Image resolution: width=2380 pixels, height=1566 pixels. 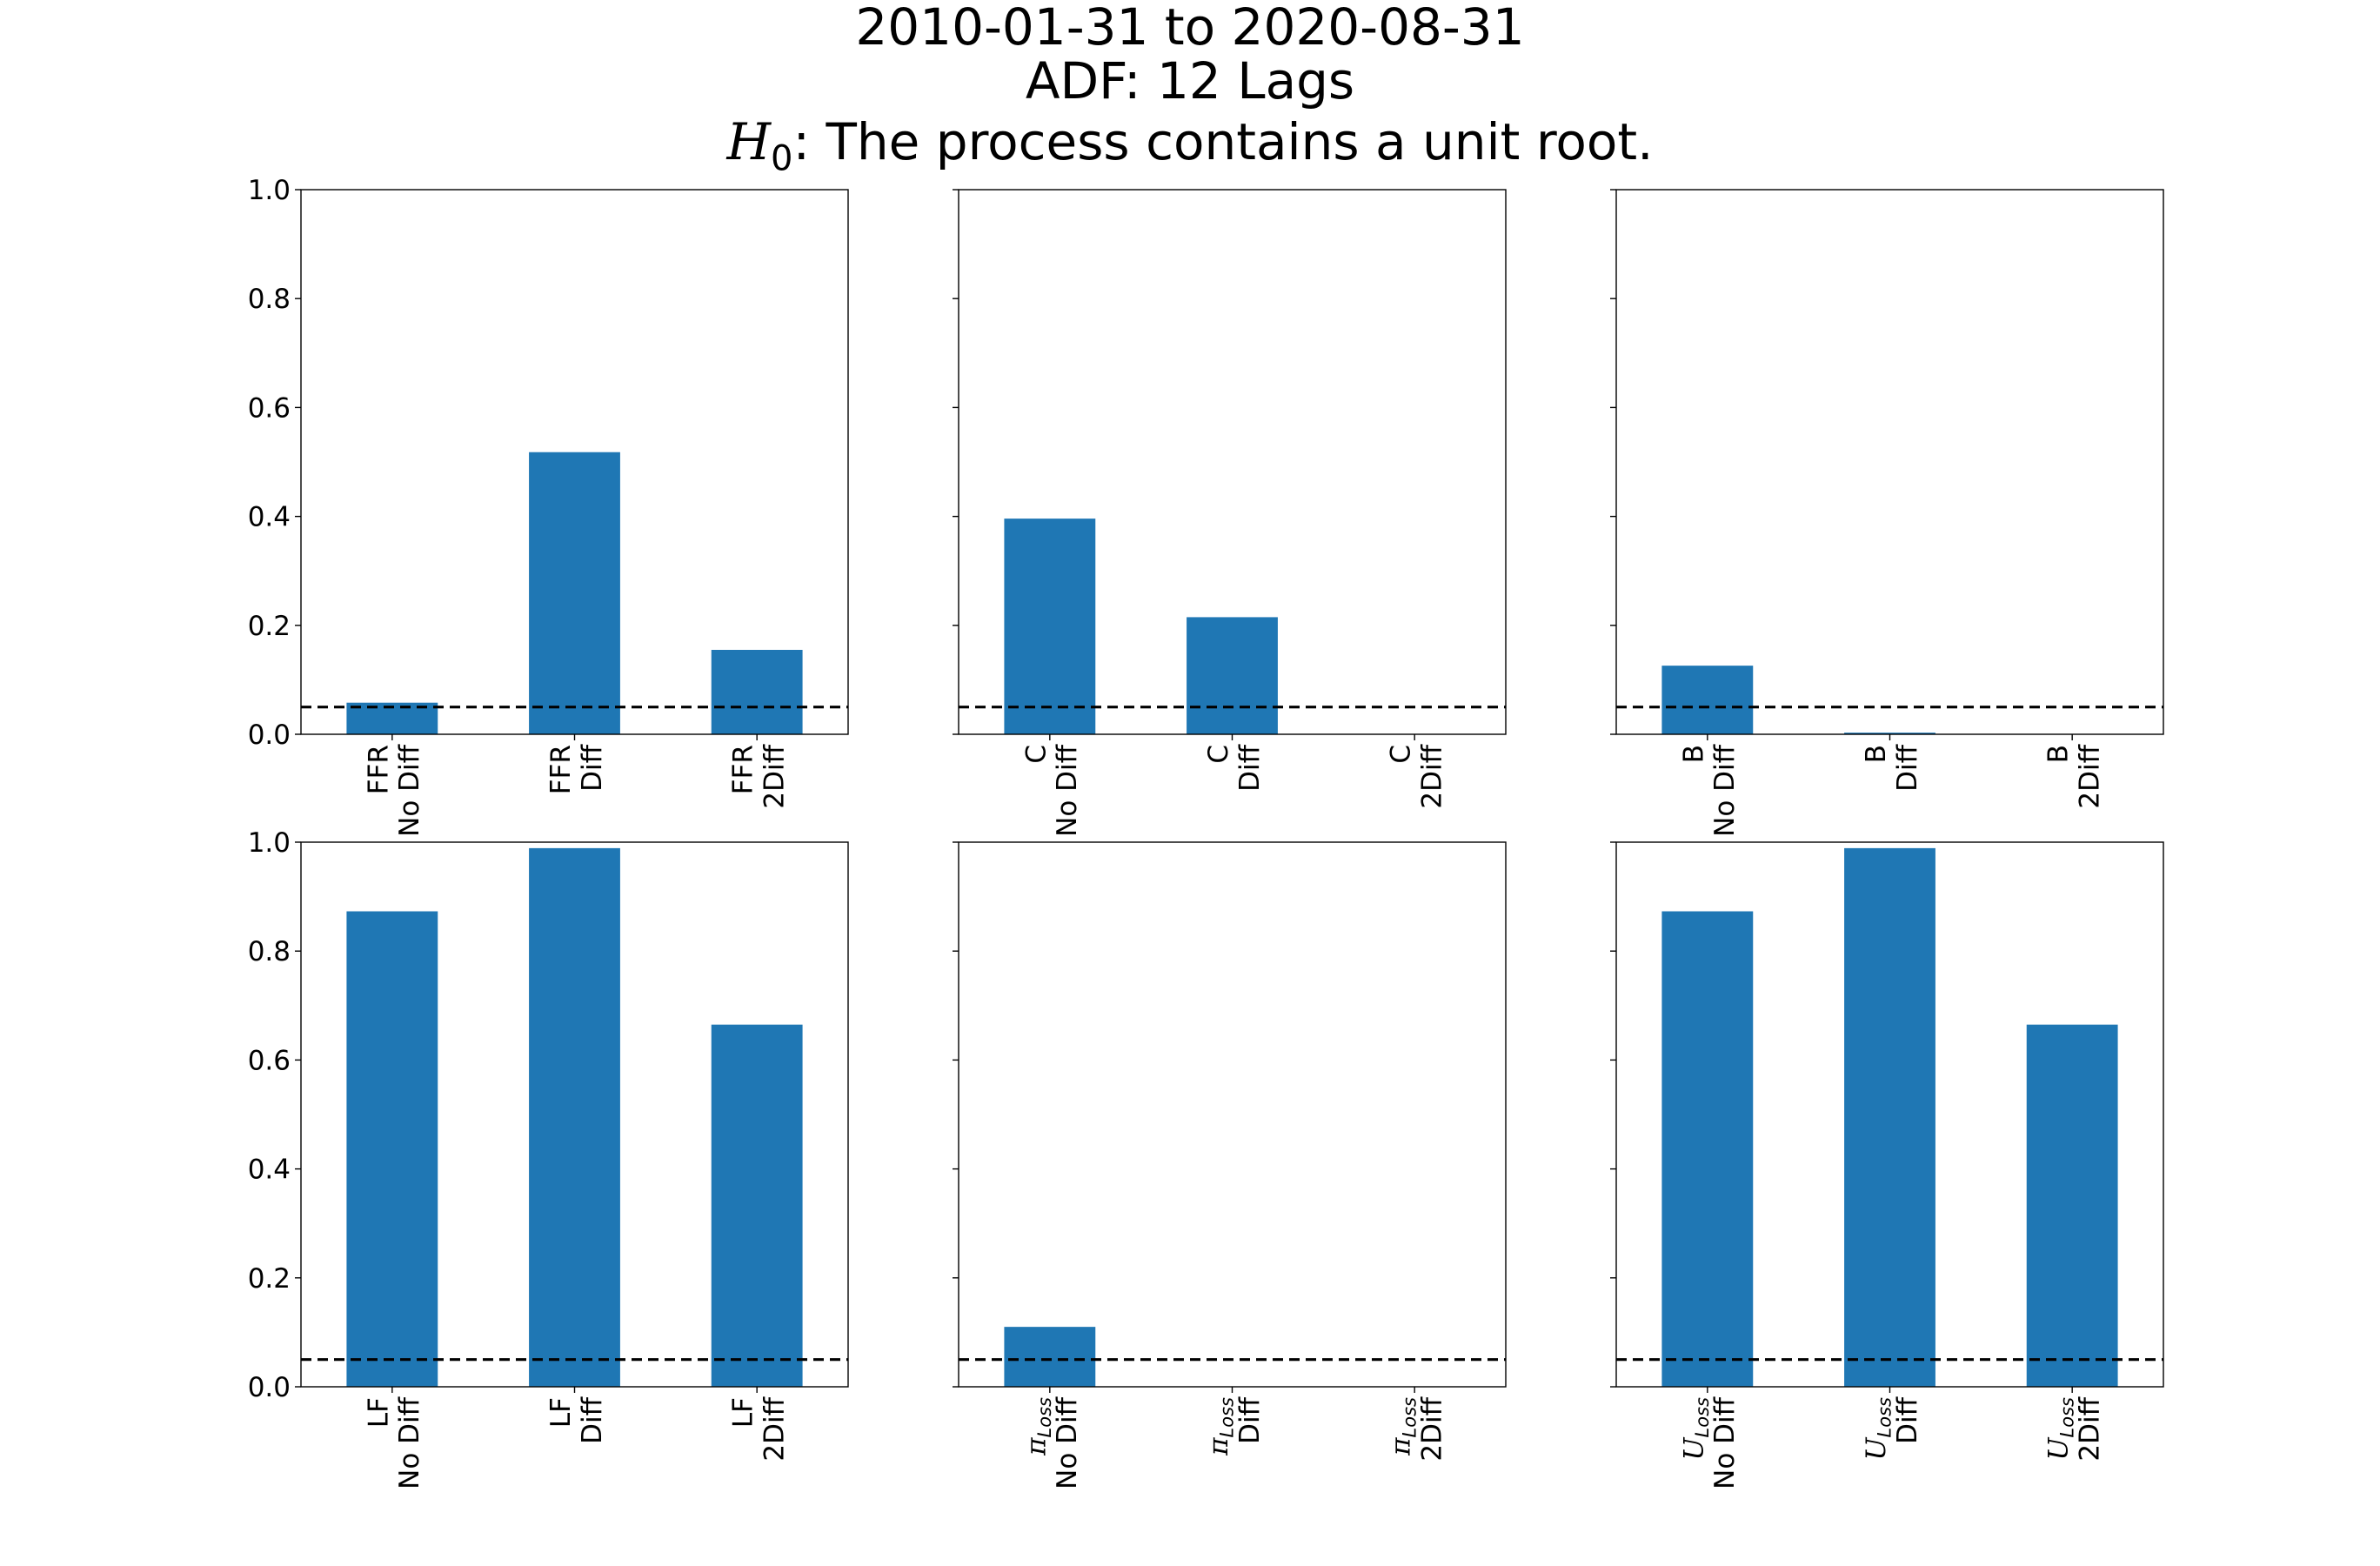 I want to click on x-tick-label: CDiff, so click(x=1234, y=767).